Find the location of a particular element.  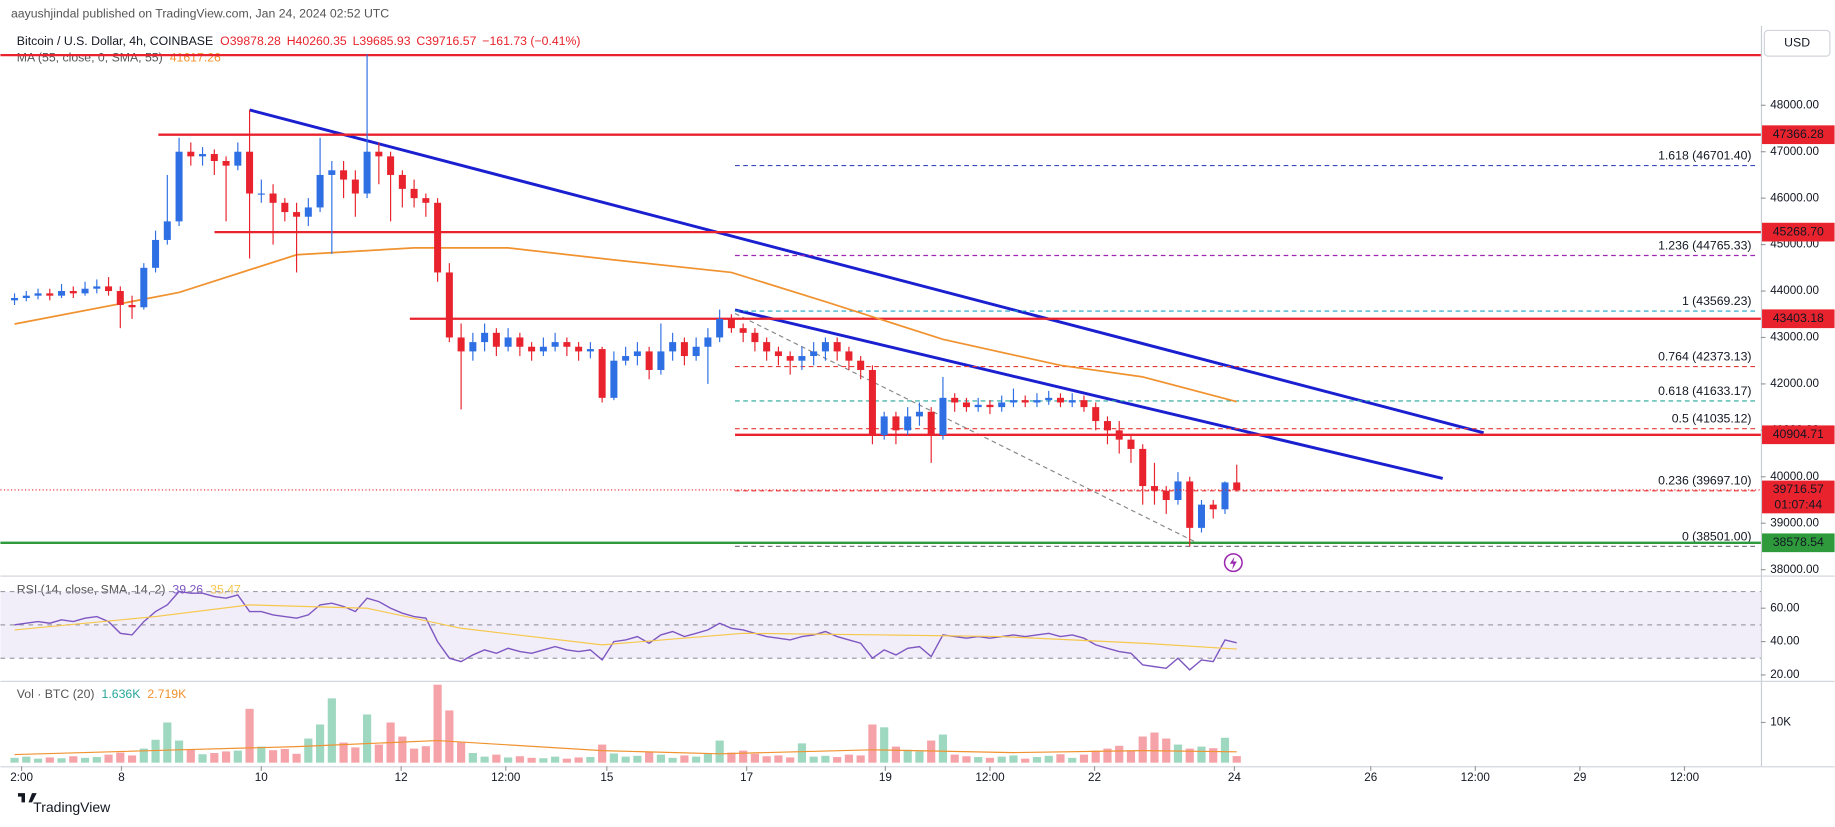

level-box is located at coordinates (1798, 319).